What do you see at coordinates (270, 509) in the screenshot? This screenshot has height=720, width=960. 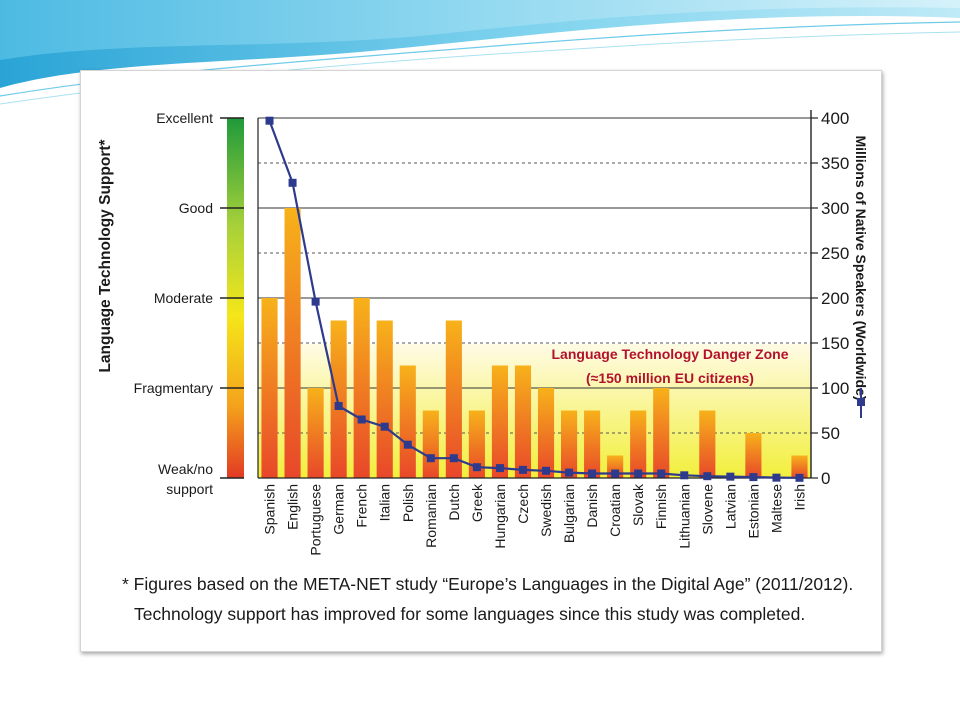 I see `x-label-spanish: Spanish` at bounding box center [270, 509].